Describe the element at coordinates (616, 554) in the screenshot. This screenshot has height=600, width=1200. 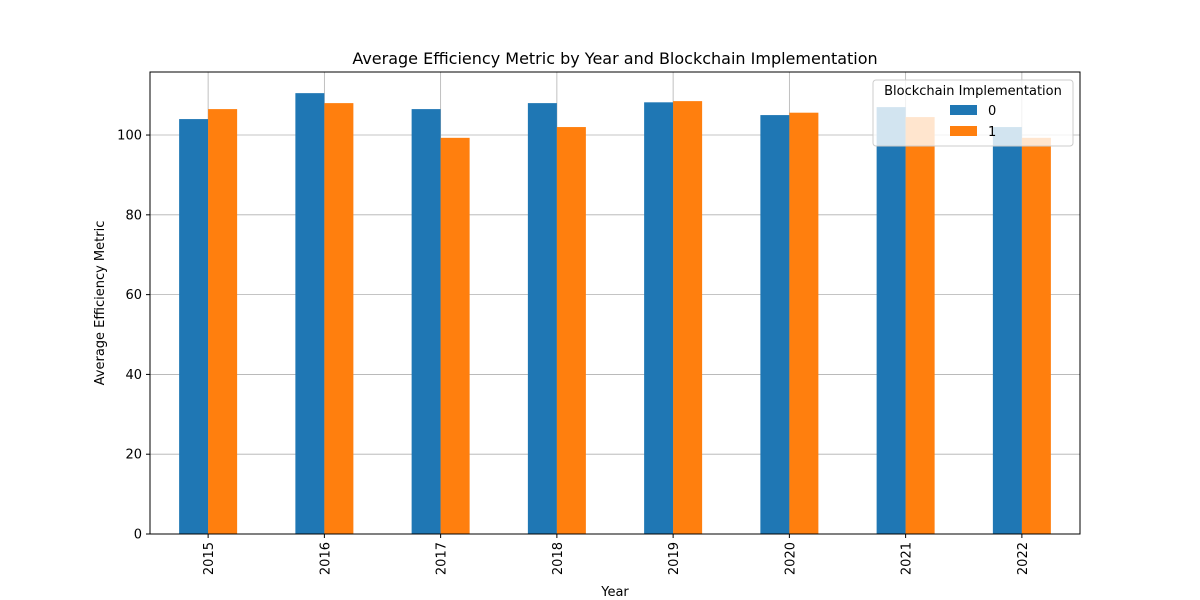
I see `x-axis: 2015 2016 2017 2018 2019 2020 2021 2022` at that location.